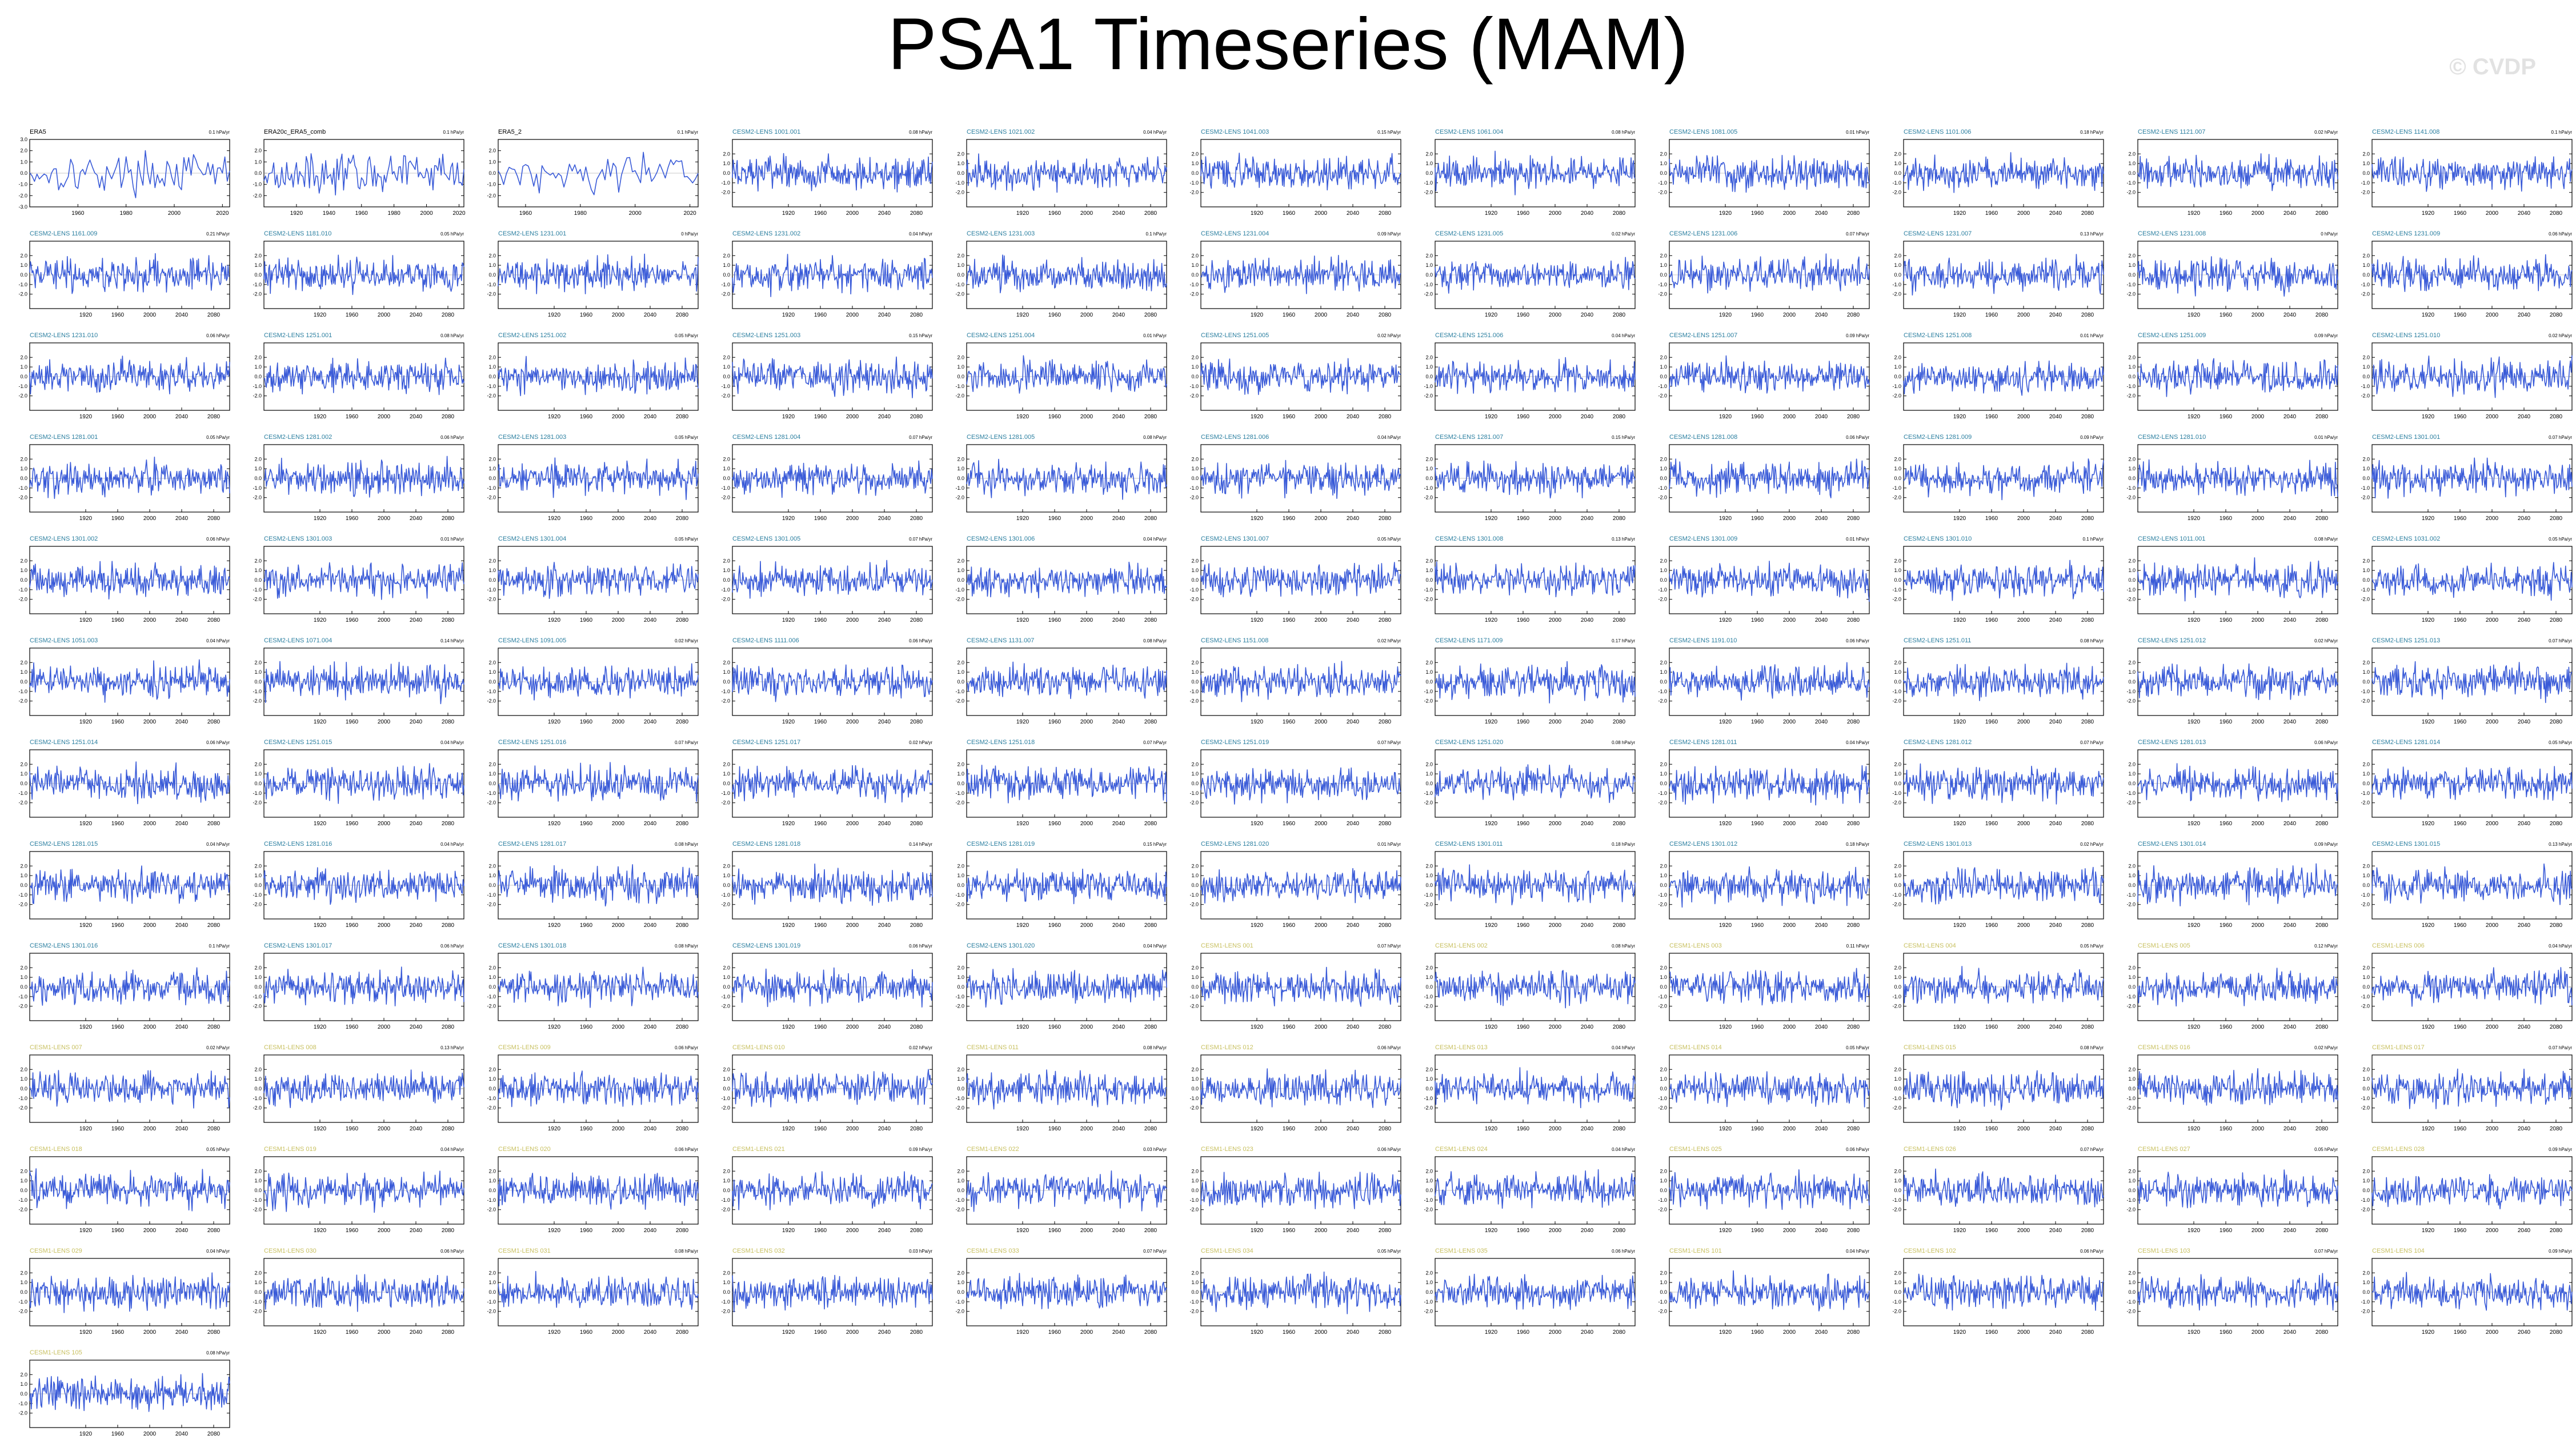  I want to click on panel-title: CESM2-LENS 1281.003, so click(532, 437).